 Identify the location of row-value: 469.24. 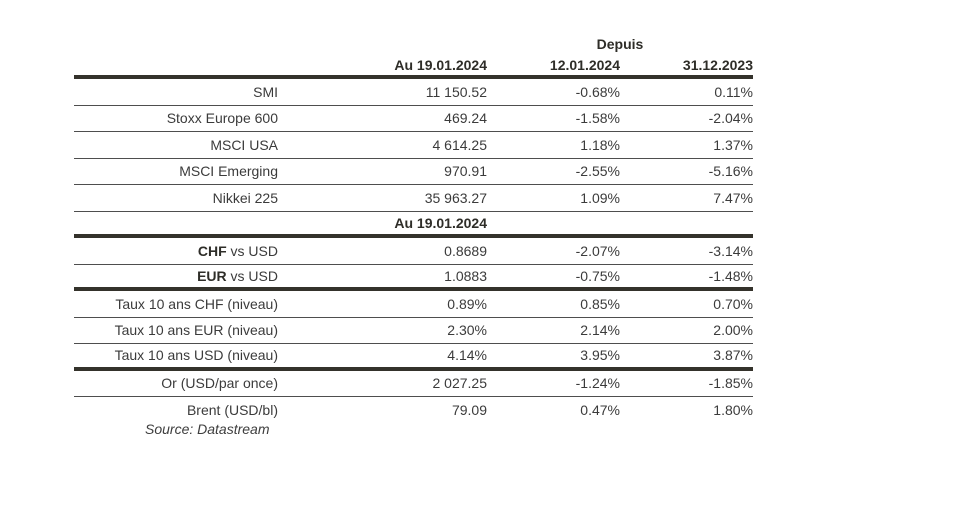
(465, 118).